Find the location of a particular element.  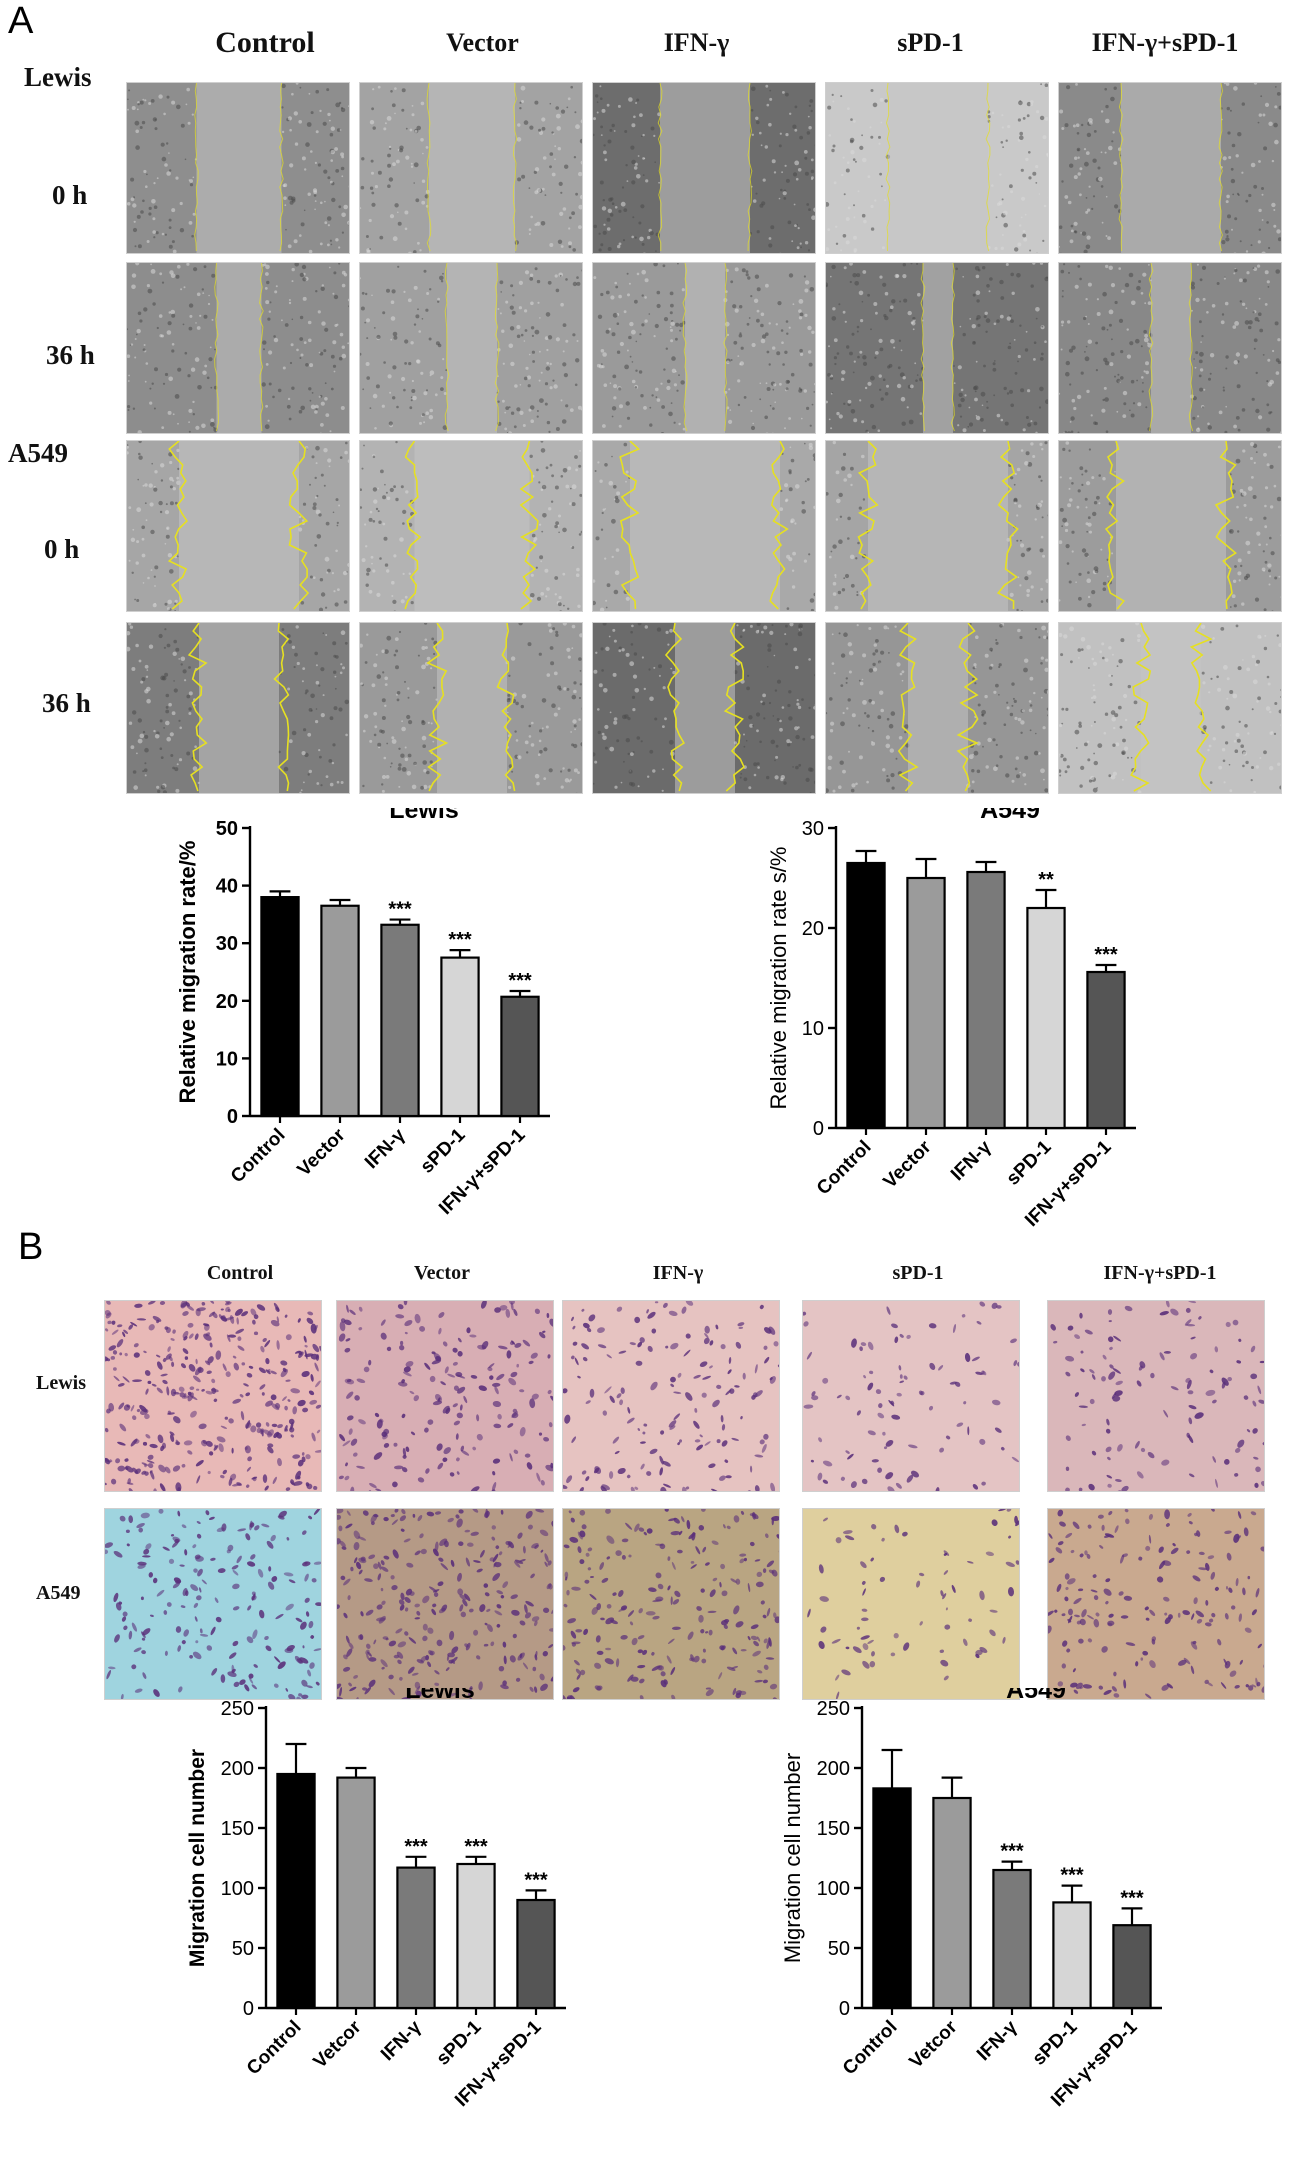

panel-a-row-a549-0h: 0 h is located at coordinates (62, 549).